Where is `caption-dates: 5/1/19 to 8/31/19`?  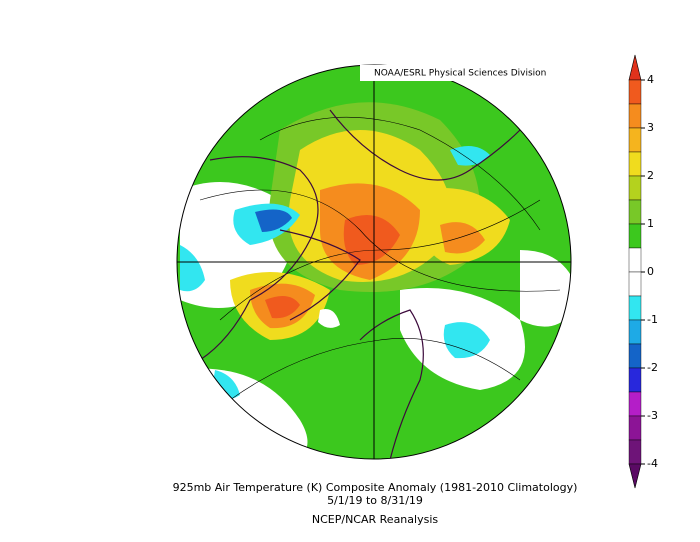 caption-dates: 5/1/19 to 8/31/19 is located at coordinates (375, 500).